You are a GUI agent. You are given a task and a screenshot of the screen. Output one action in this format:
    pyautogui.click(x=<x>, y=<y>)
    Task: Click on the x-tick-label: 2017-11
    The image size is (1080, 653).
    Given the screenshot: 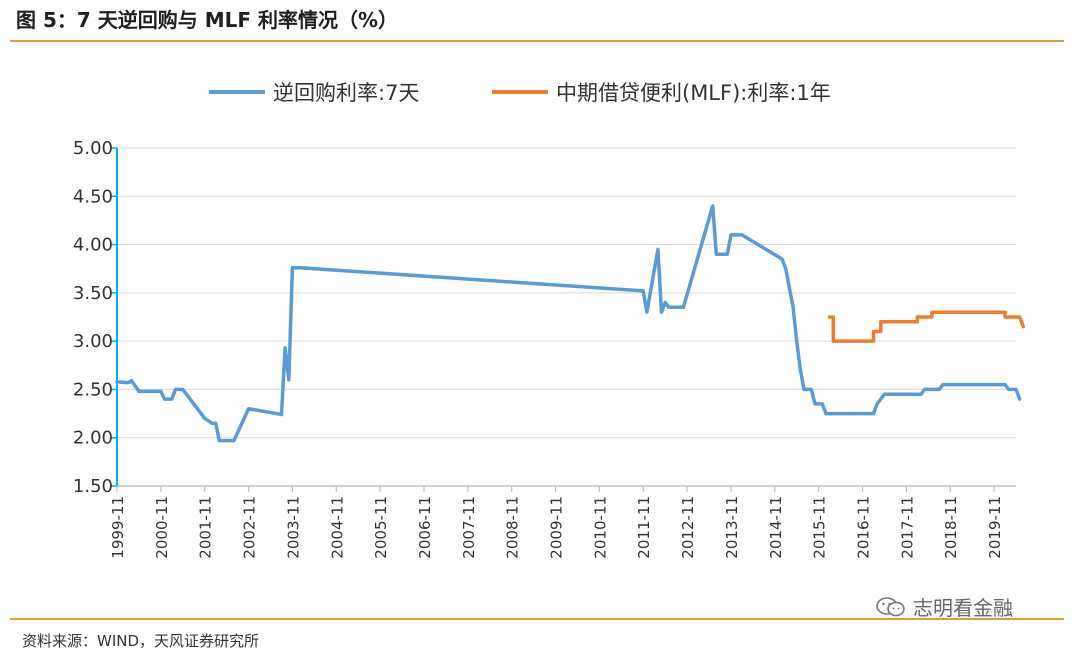 What is the action you would take?
    pyautogui.click(x=907, y=527)
    